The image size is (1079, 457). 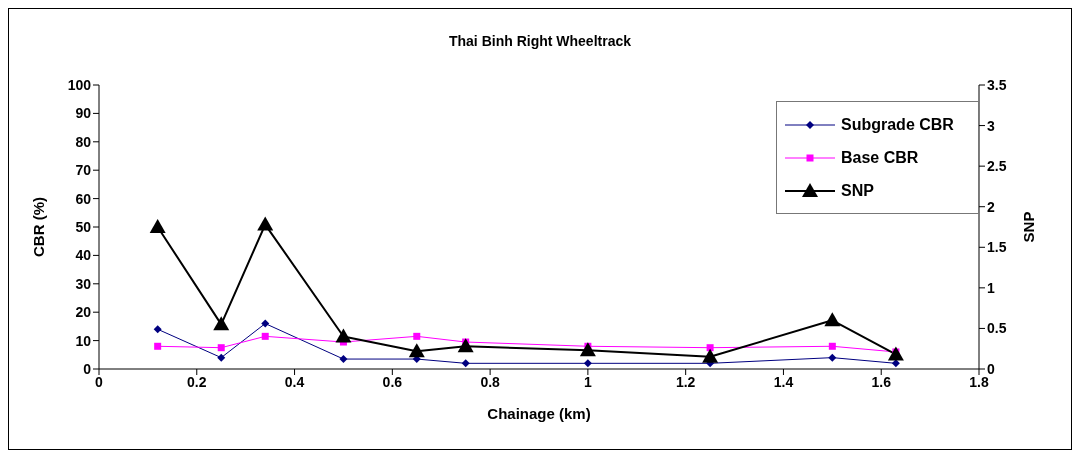 What do you see at coordinates (83, 198) in the screenshot?
I see `y-tick-label: 60` at bounding box center [83, 198].